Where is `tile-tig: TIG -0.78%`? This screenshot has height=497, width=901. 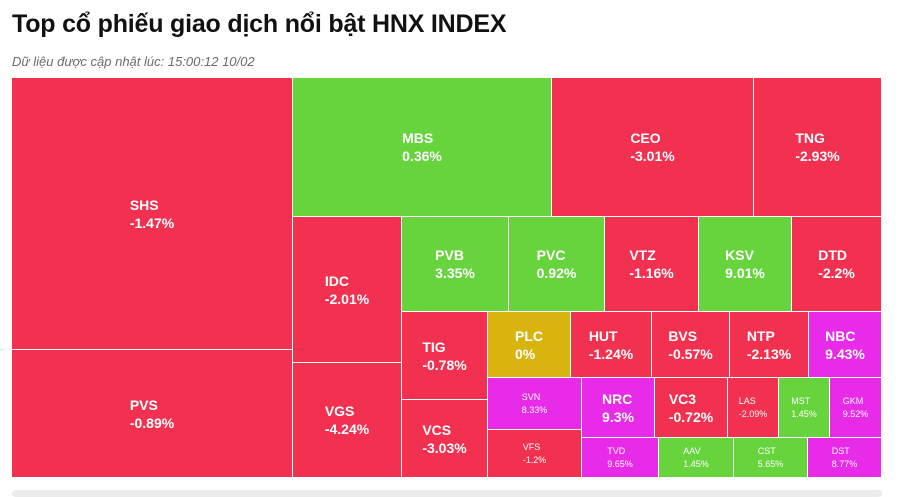 tile-tig: TIG -0.78% is located at coordinates (445, 356).